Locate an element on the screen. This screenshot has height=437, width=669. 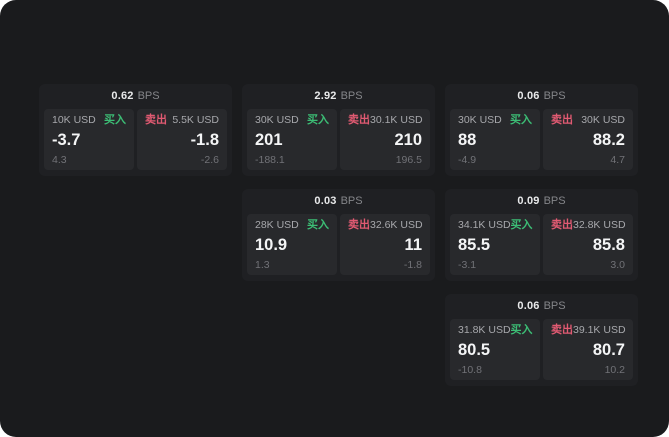
sell-top-row: 卖出 32.8K USD is located at coordinates (588, 225).